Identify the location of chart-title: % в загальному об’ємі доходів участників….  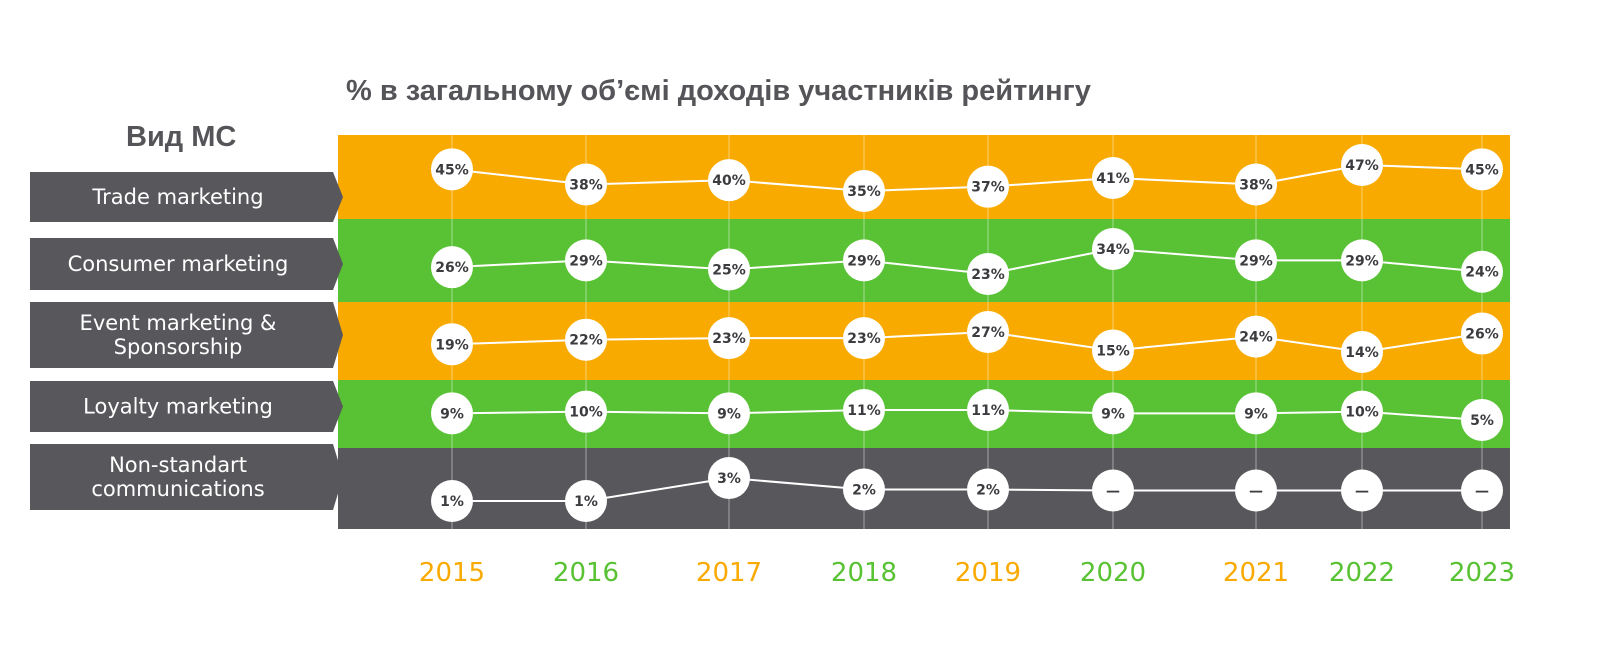
(718, 91).